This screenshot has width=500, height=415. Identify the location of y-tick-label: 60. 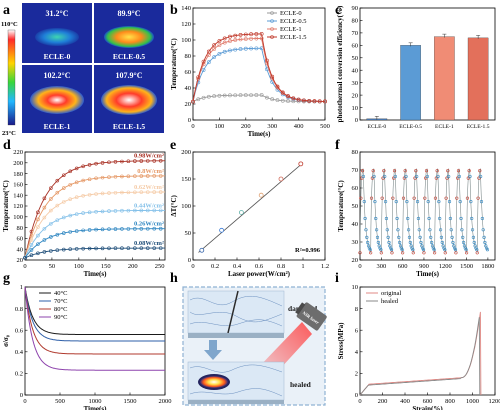
(355, 188).